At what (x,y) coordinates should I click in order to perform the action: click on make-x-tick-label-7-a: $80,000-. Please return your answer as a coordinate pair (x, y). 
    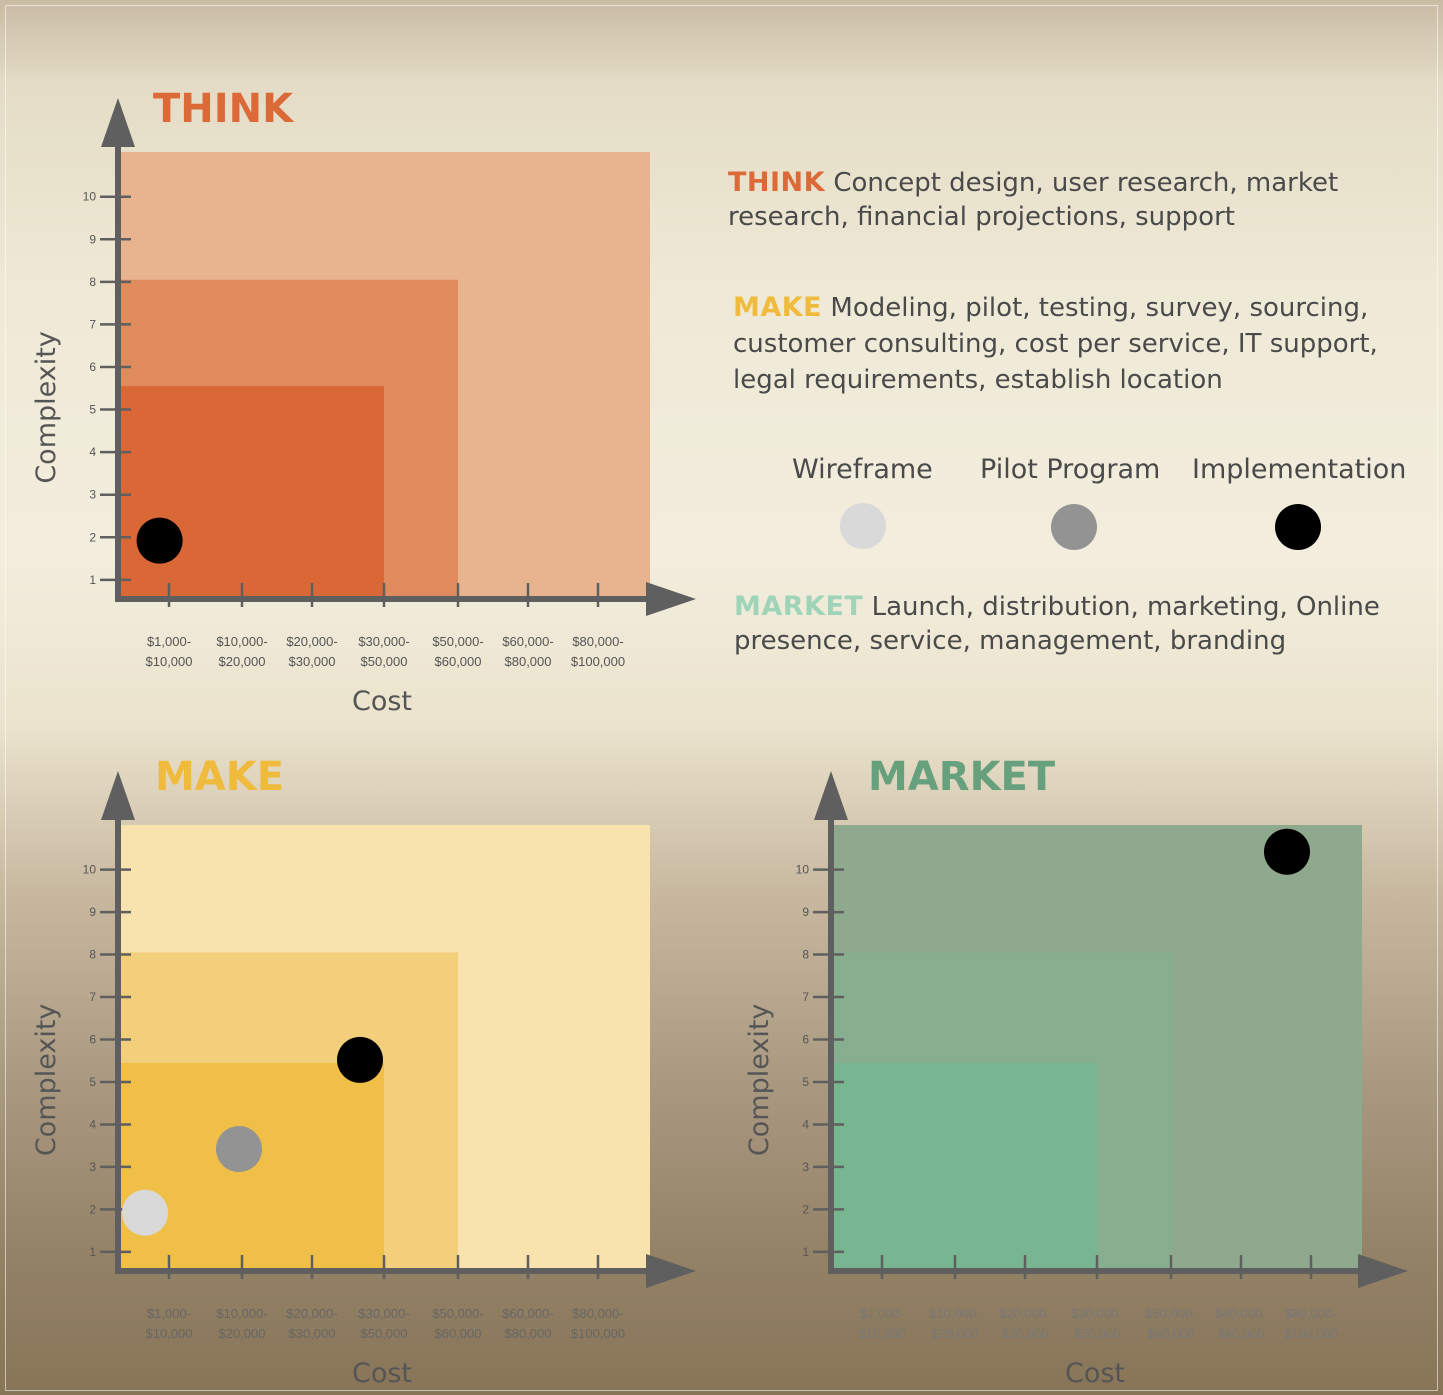
    Looking at the image, I should click on (597, 1313).